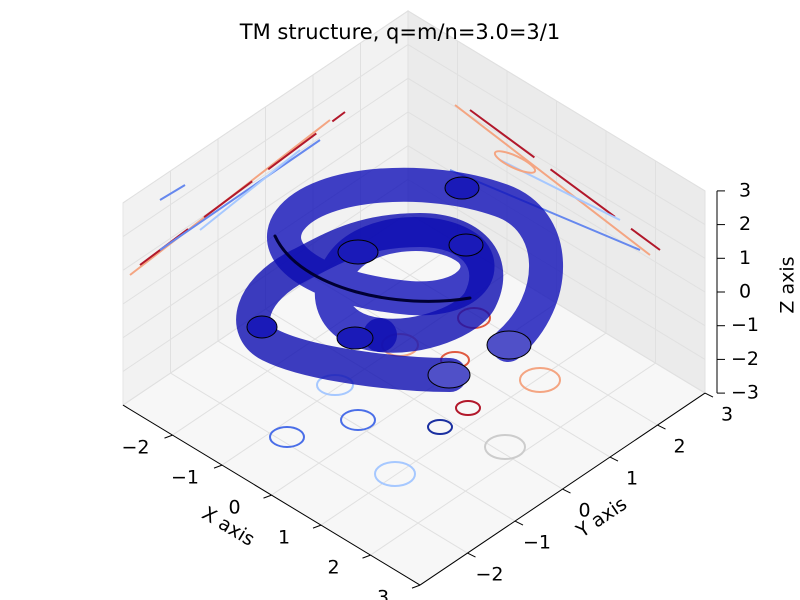 The width and height of the screenshot is (800, 600). I want to click on x-tick-label: 0, so click(234, 508).